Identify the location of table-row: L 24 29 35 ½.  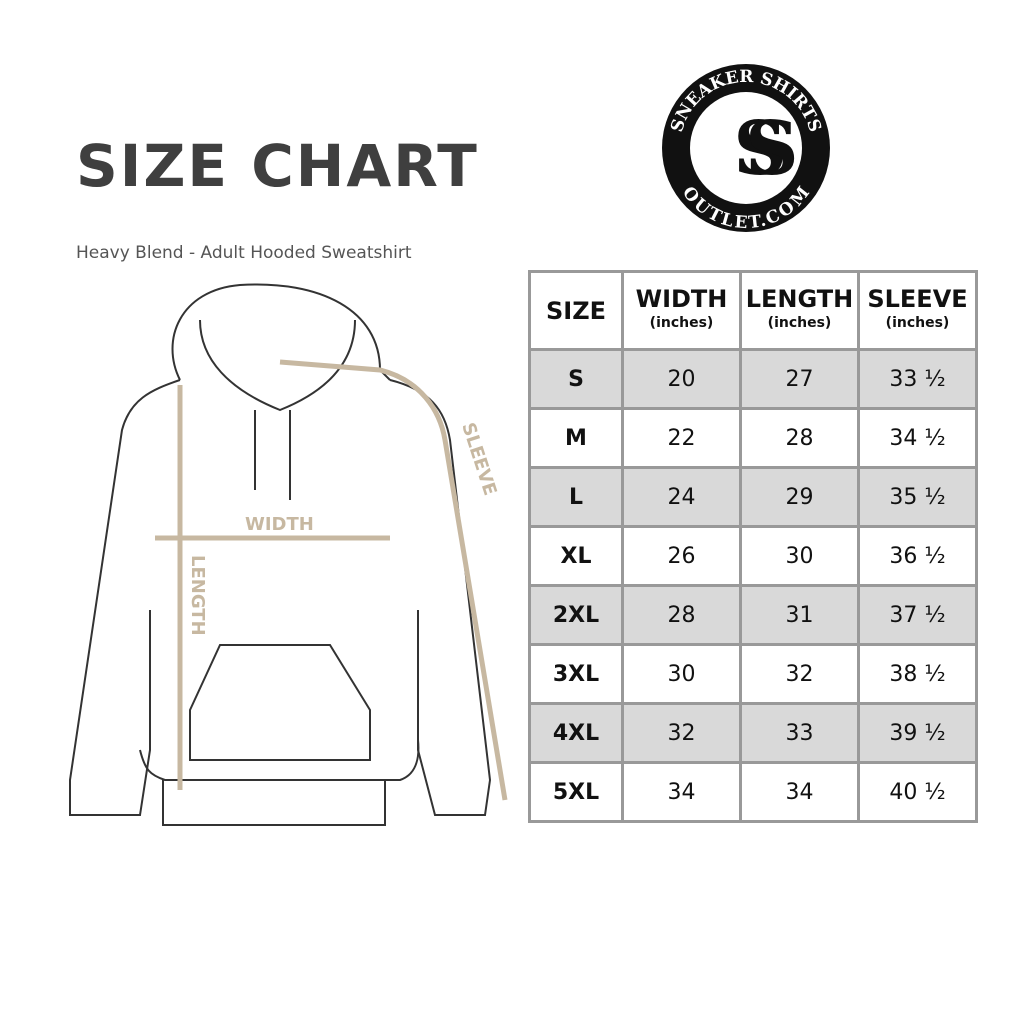
(753, 497).